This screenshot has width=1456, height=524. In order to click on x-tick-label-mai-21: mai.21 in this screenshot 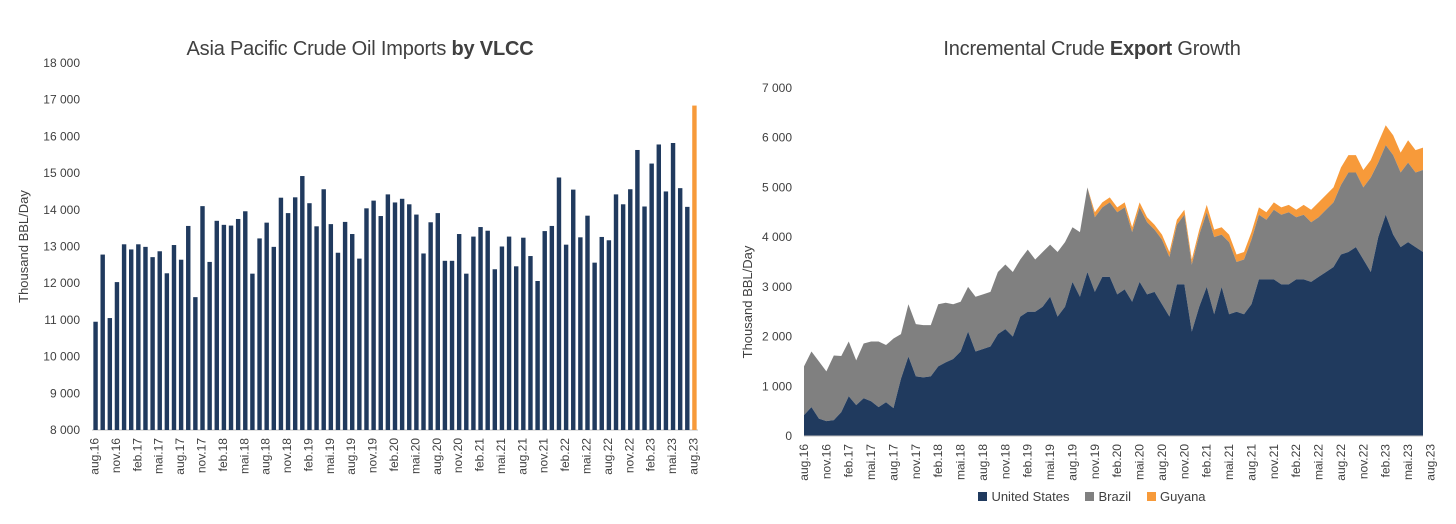, I will do `click(1229, 462)`.